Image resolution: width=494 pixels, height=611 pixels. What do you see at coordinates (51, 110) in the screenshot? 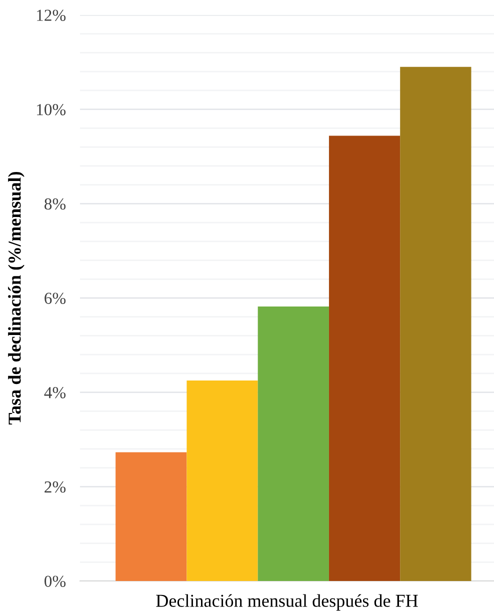
I see `y-tick-label: 10%` at bounding box center [51, 110].